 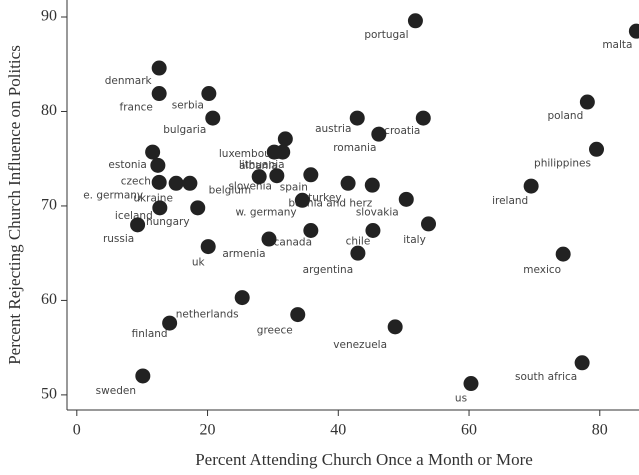 What do you see at coordinates (562, 163) in the screenshot?
I see `point-label: philippines` at bounding box center [562, 163].